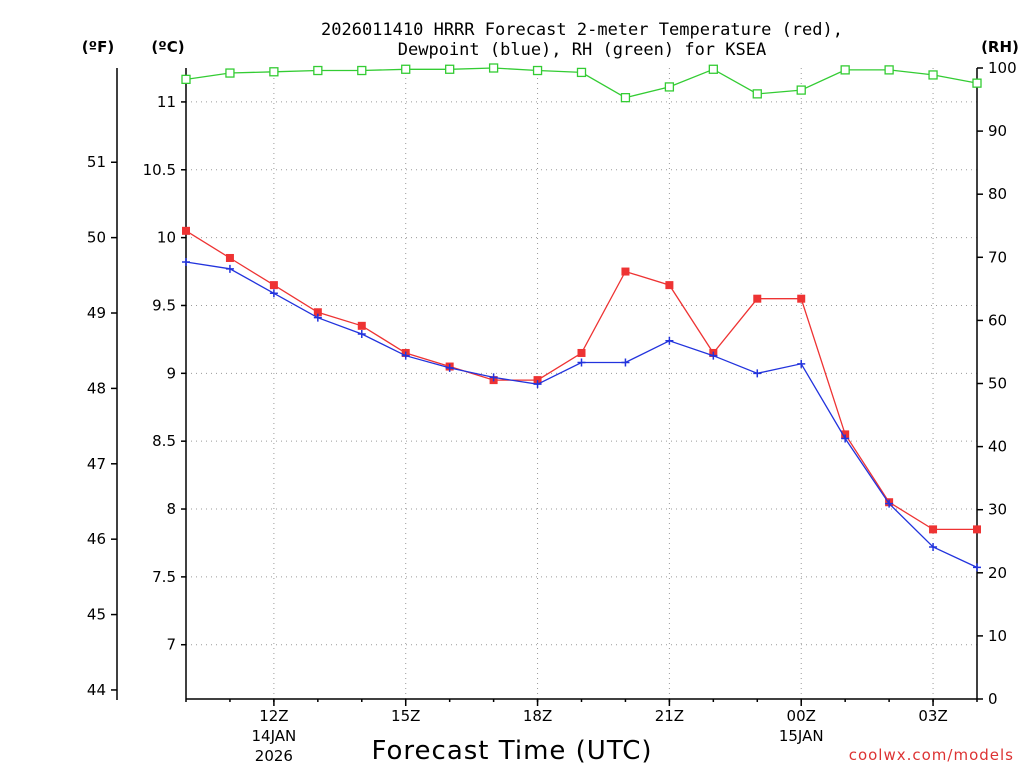  I want to click on celsius-tick-label: 7.5, so click(164, 577).